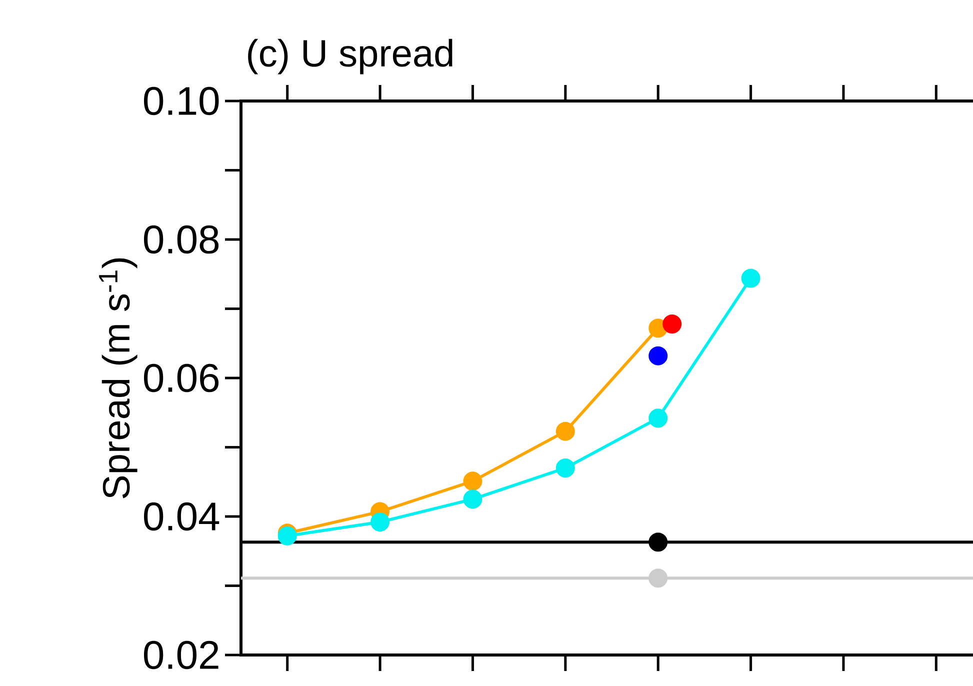 This screenshot has height=686, width=973. I want to click on y-tick-label: 0.08, so click(181, 239).